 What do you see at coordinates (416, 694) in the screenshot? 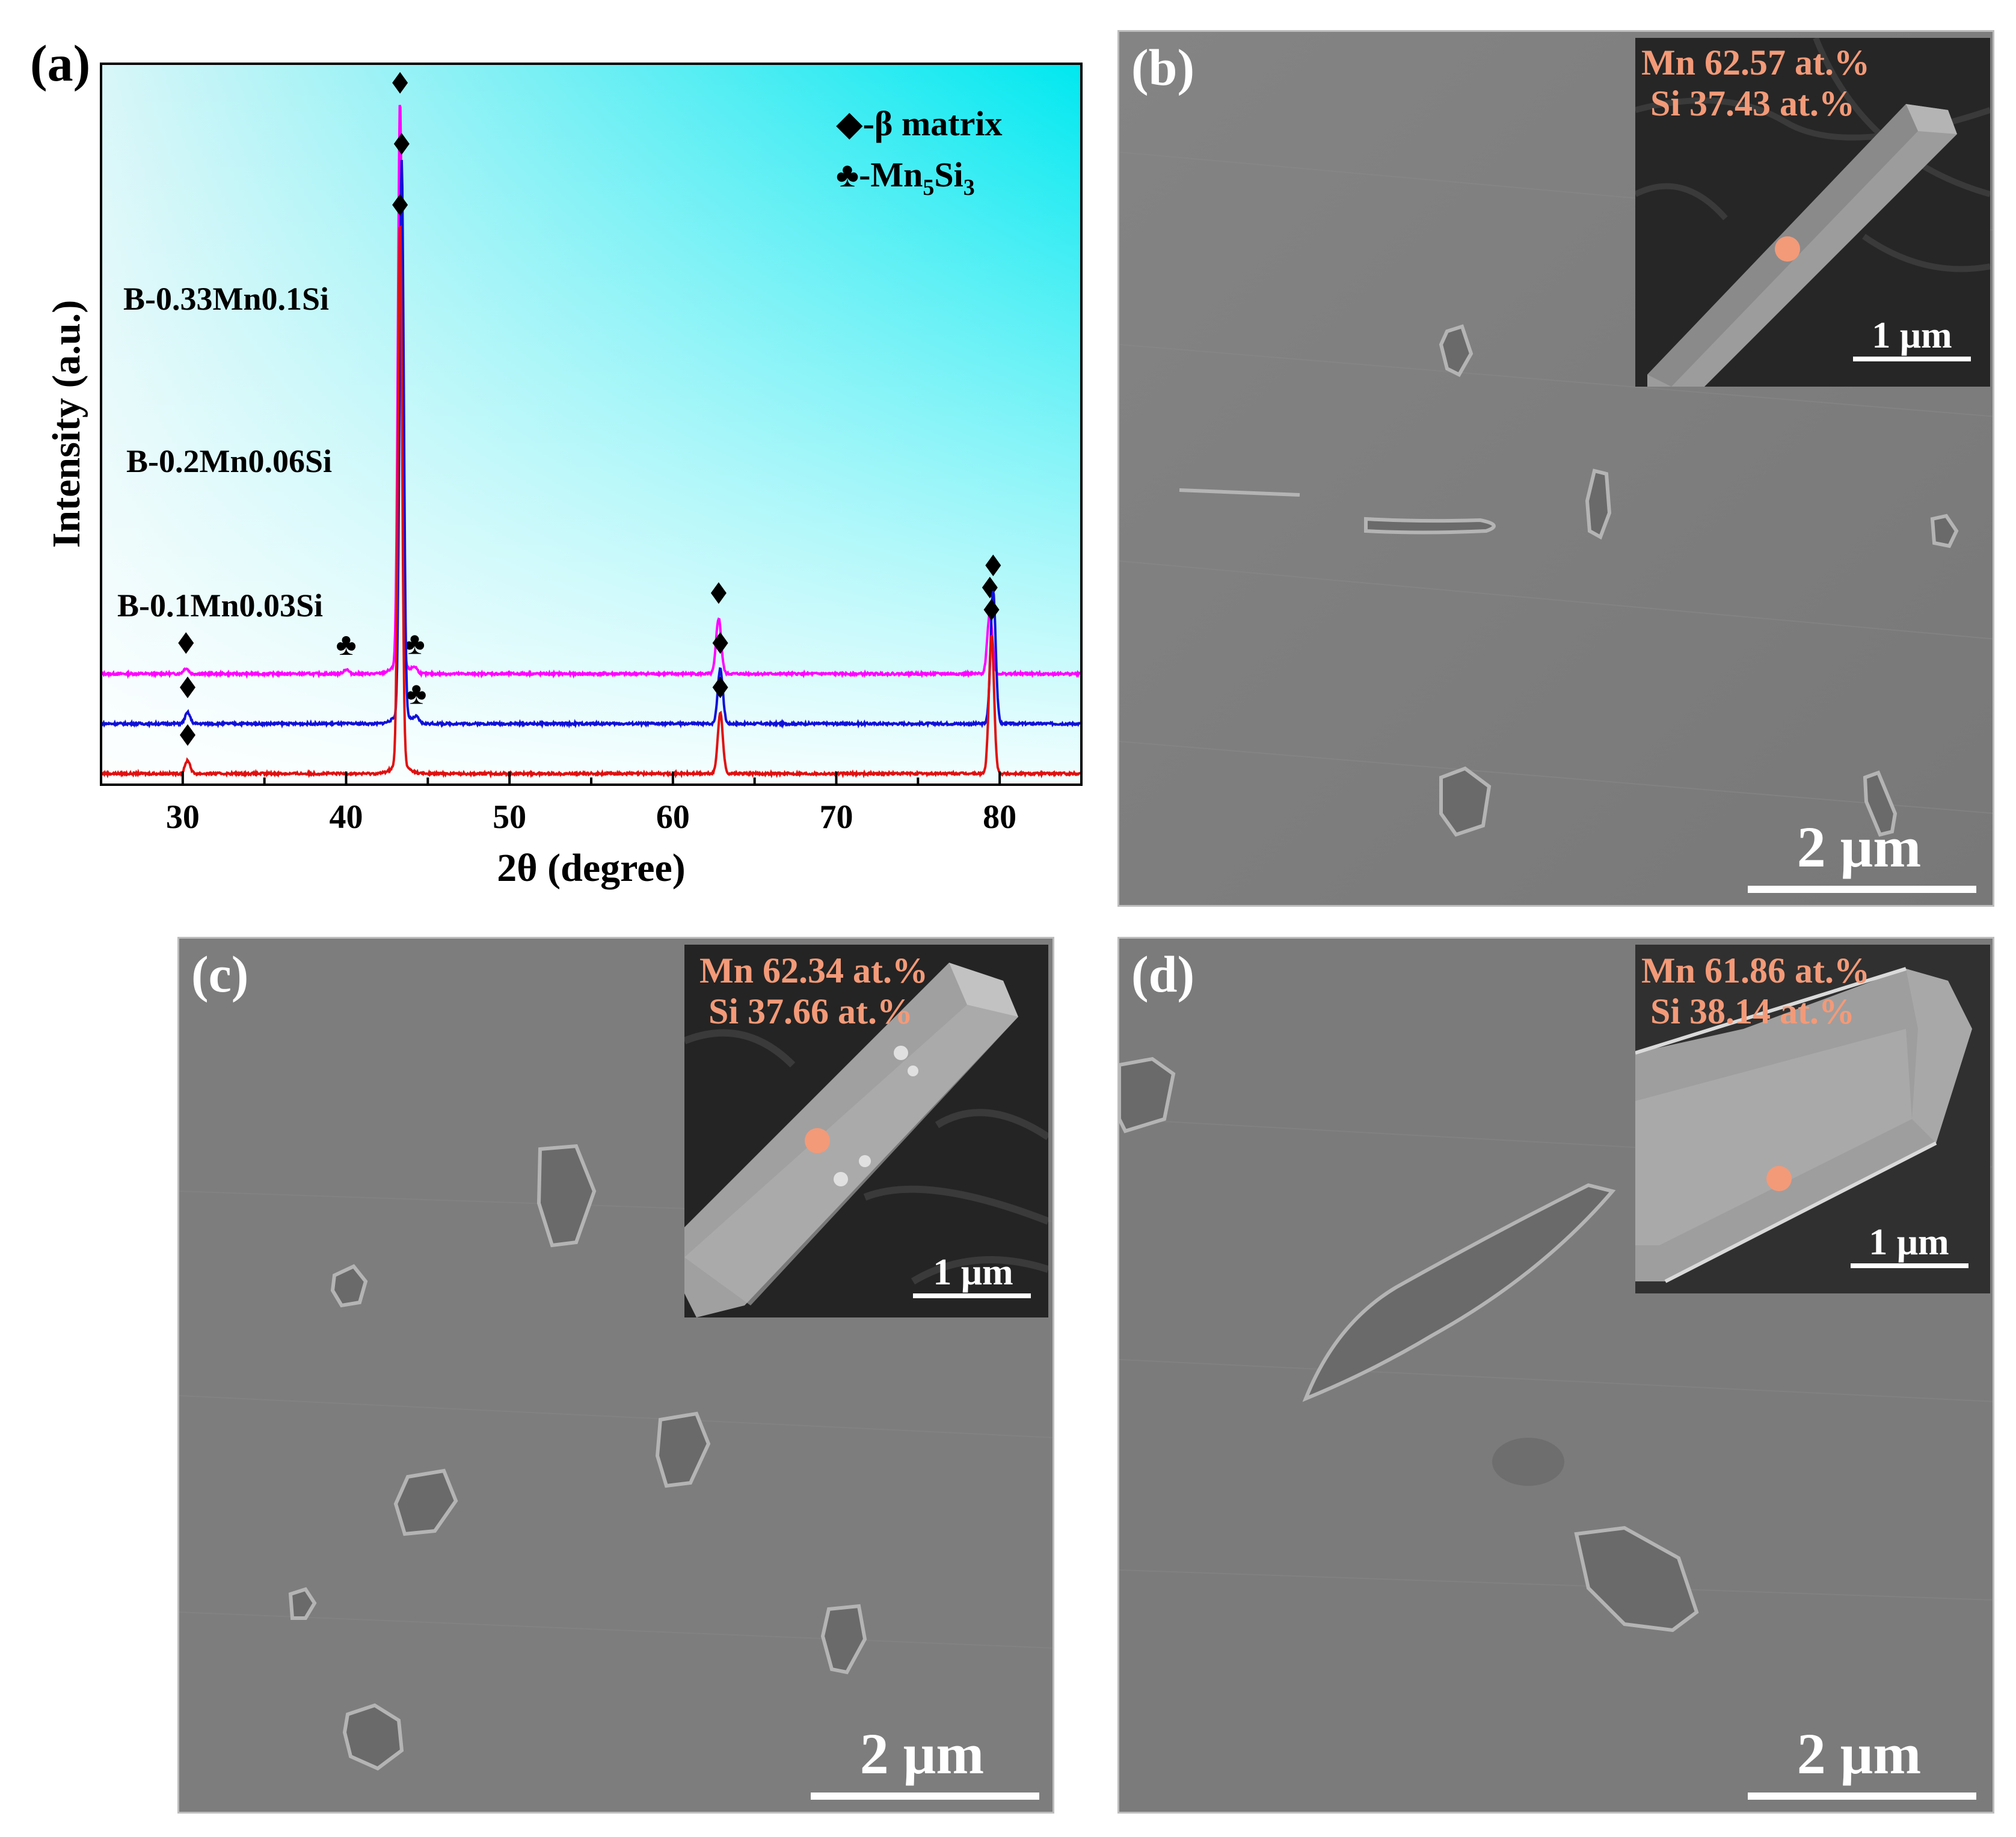
I see `peak-marker-club-1-2: ♣` at bounding box center [416, 694].